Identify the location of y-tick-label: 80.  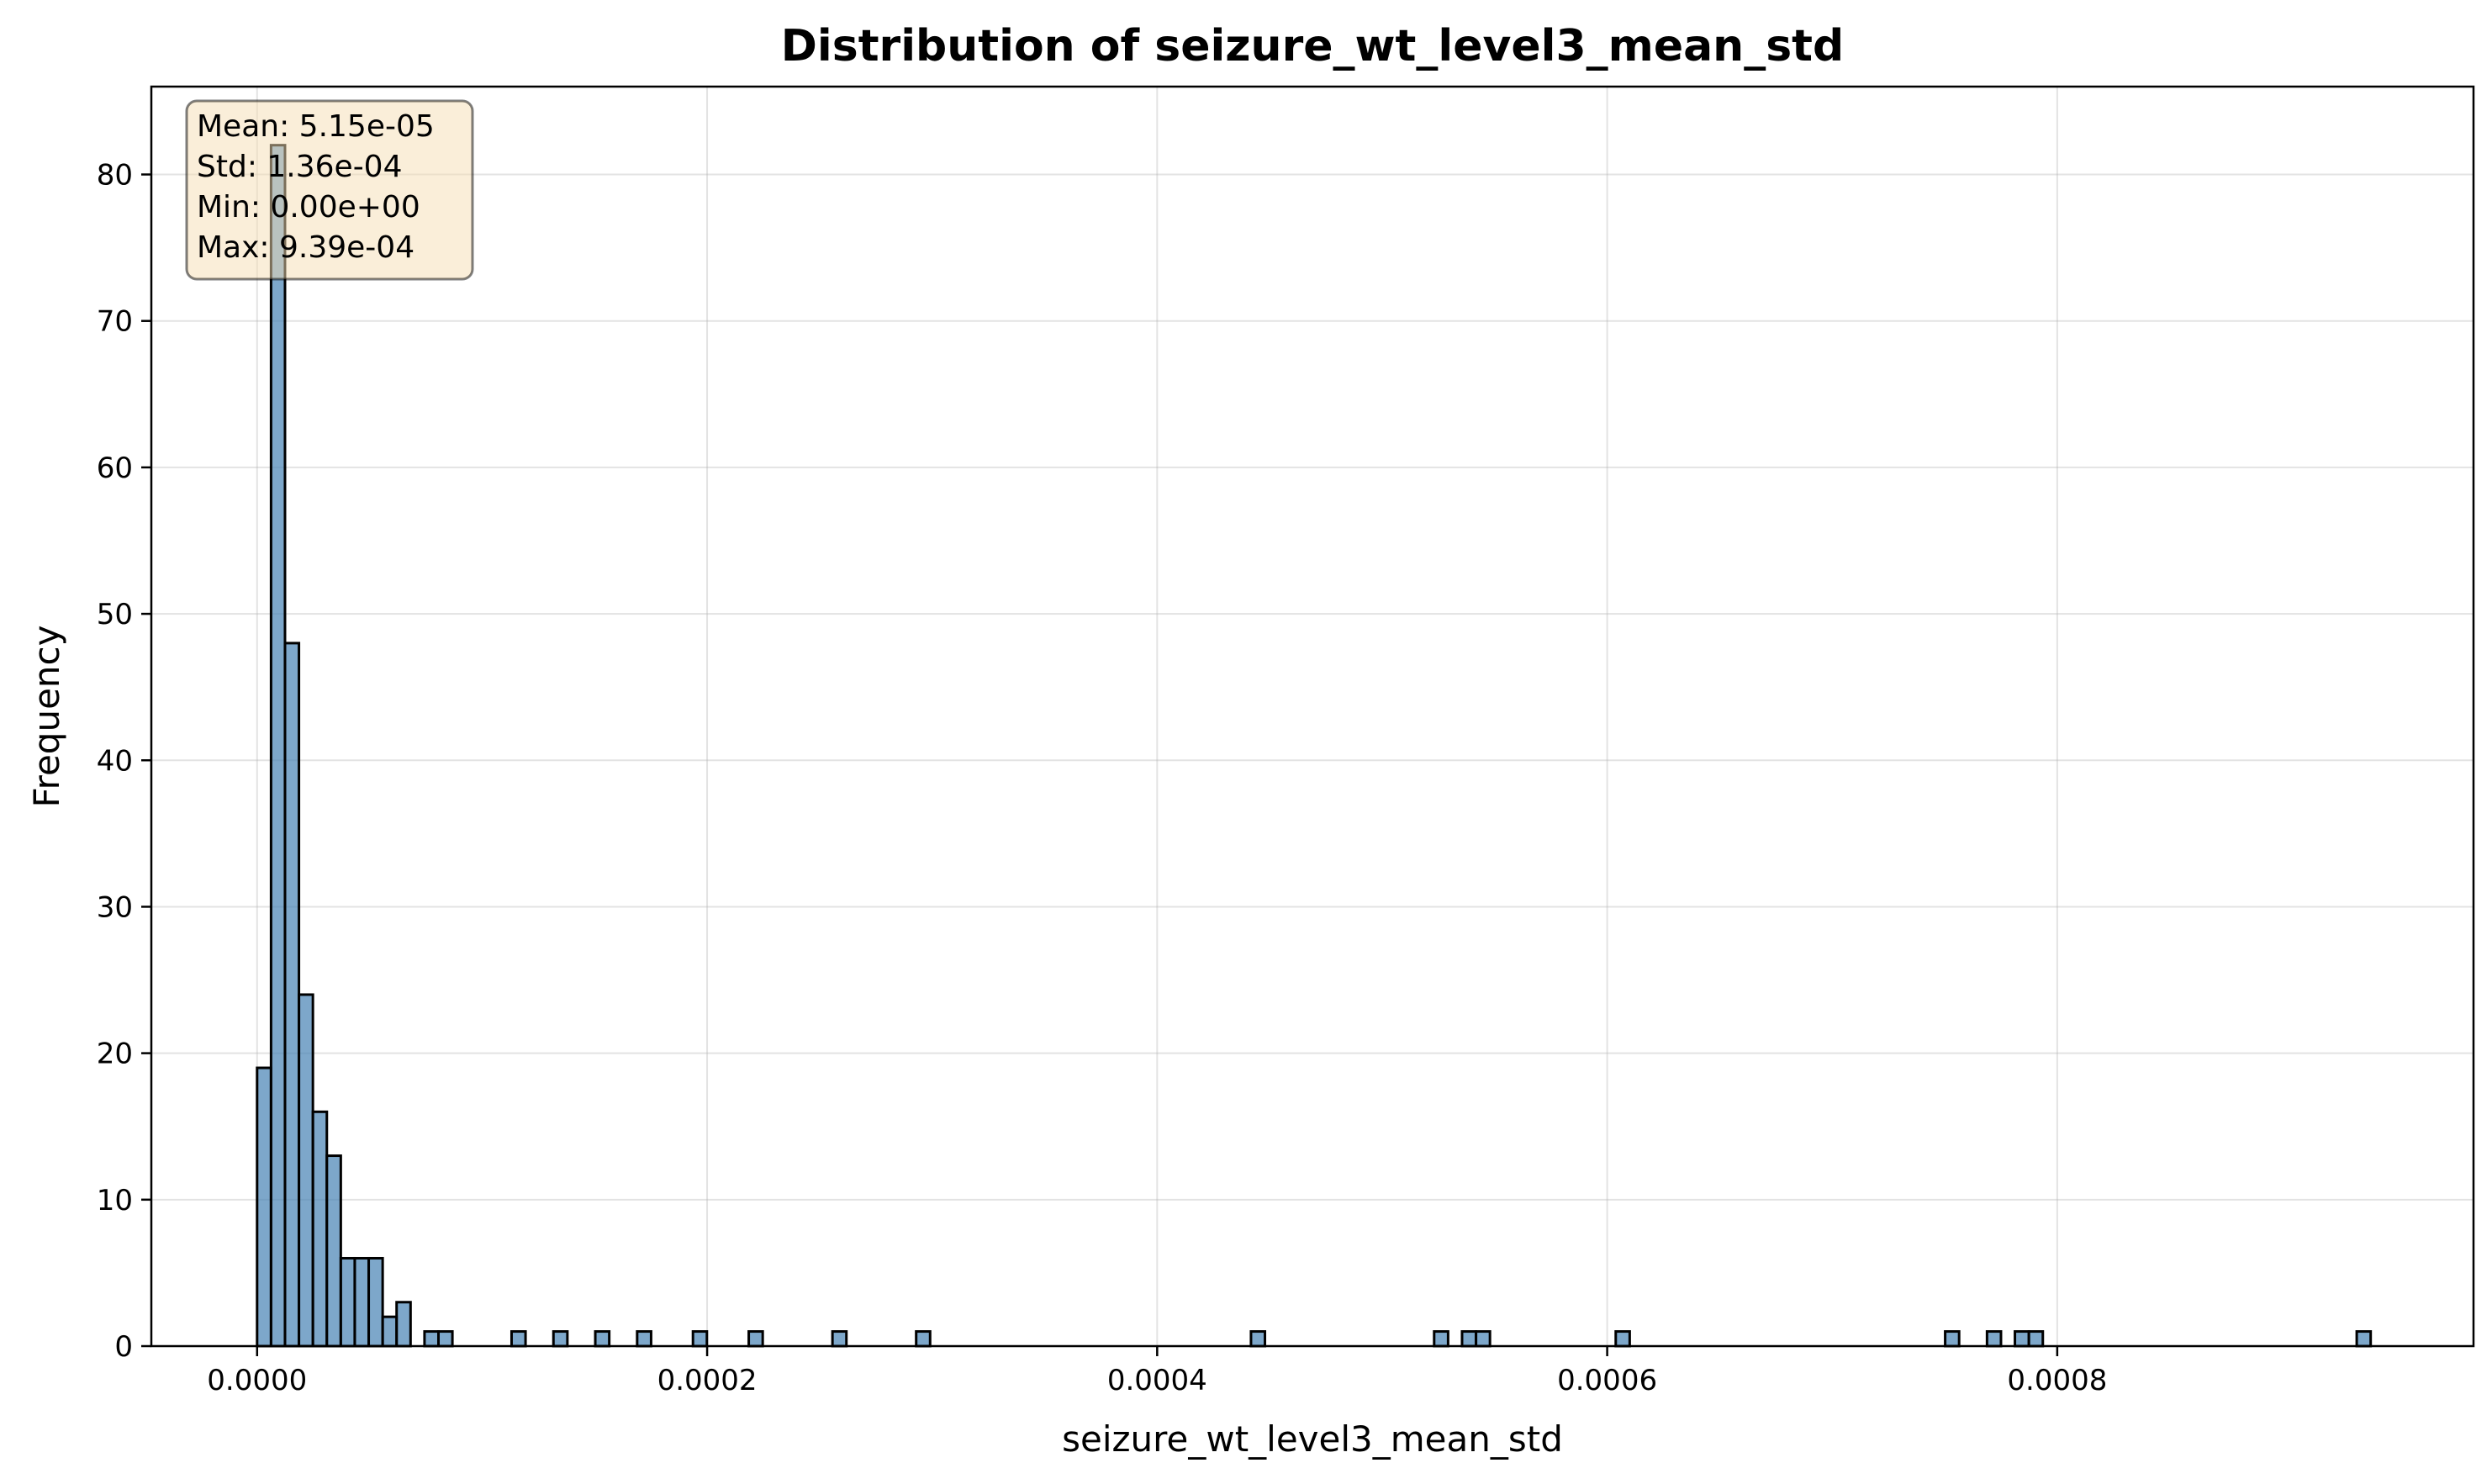
(115, 176).